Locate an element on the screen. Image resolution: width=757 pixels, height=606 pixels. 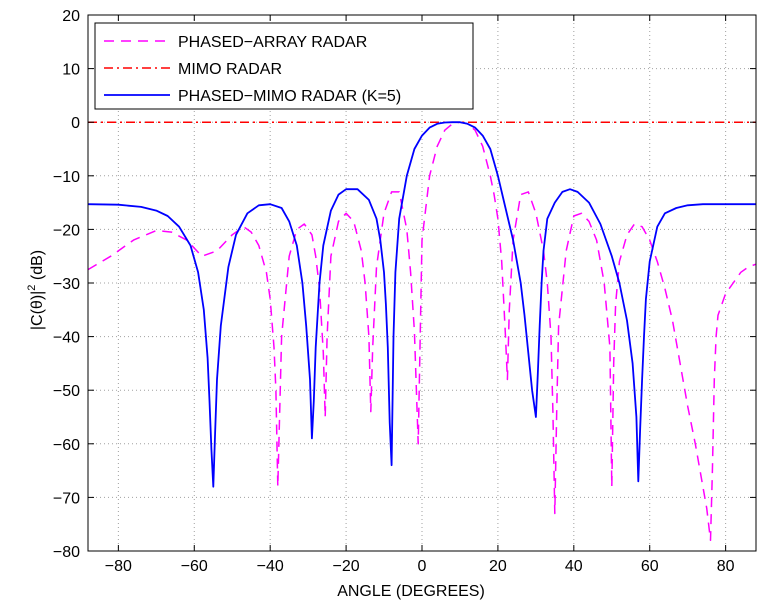
y-tick-label: −10 is located at coordinates (66, 177).